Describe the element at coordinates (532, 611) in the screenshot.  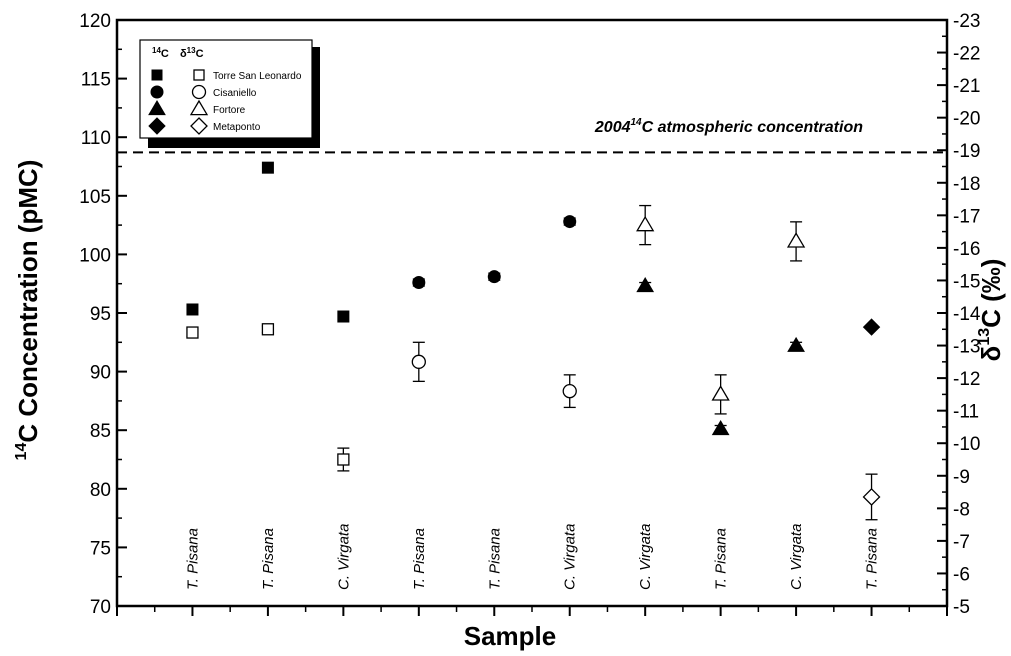
I see `x-axis-ticks` at that location.